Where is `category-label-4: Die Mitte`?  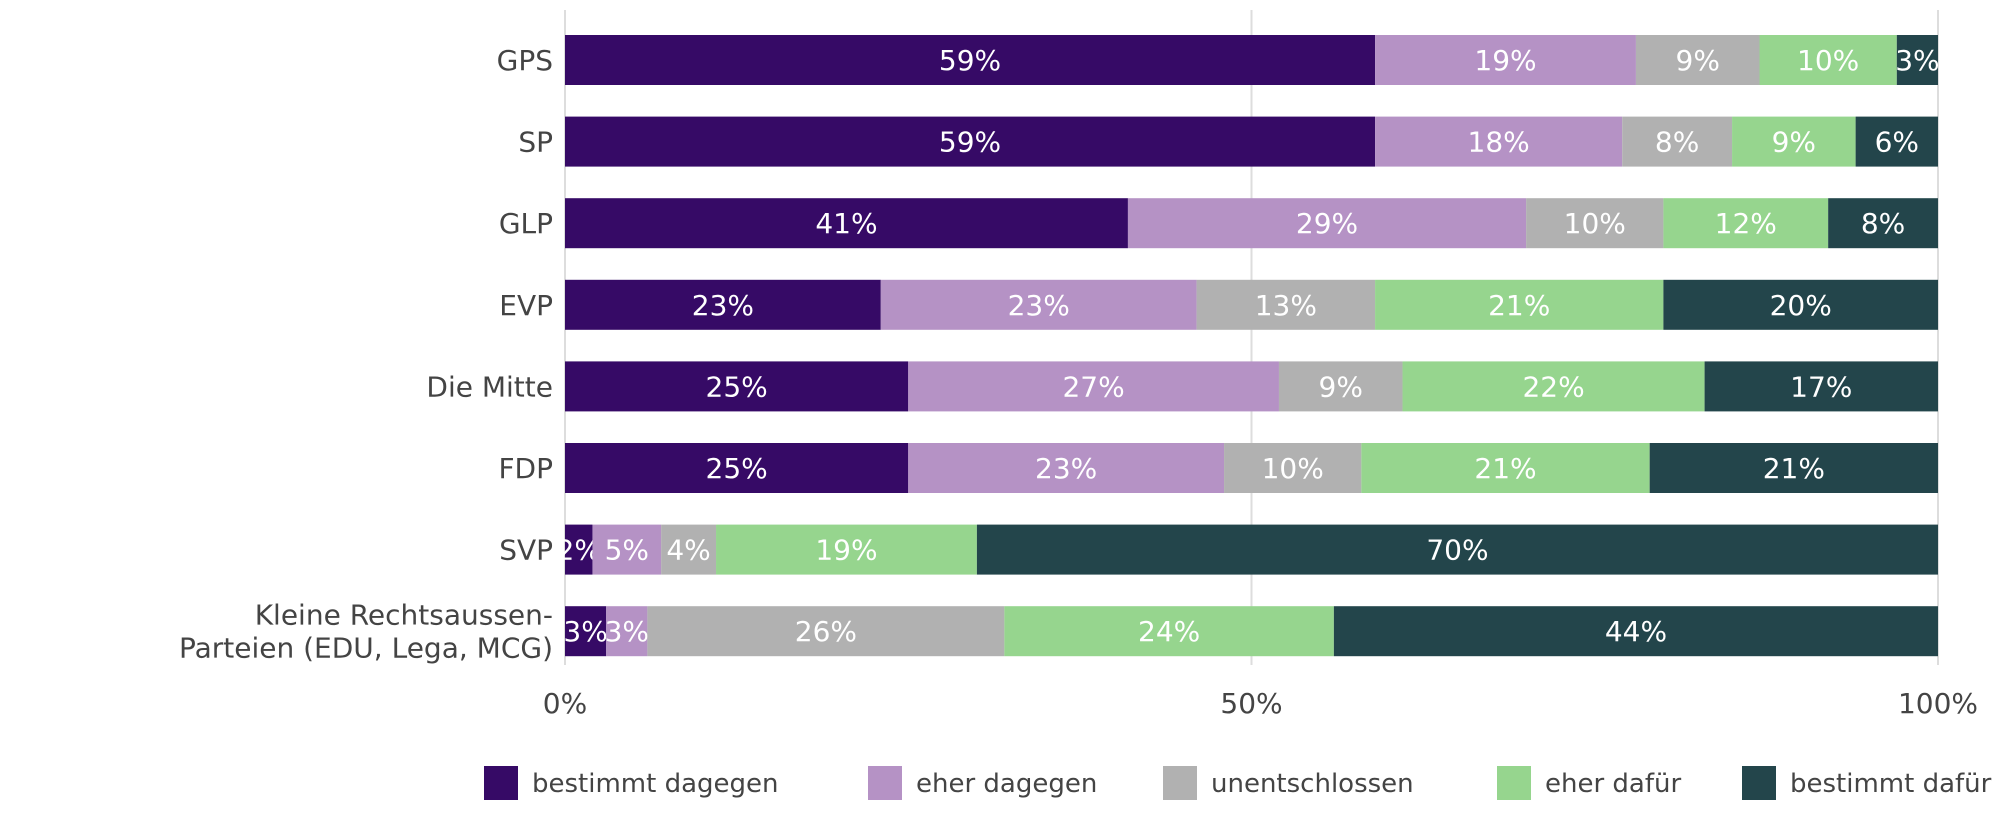
category-label-4: Die Mitte is located at coordinates (489, 386).